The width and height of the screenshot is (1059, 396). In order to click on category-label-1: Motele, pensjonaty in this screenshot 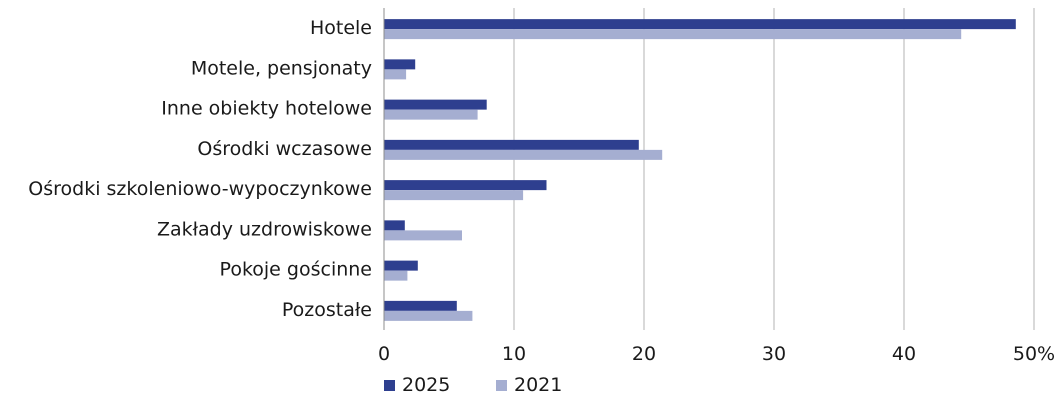, I will do `click(281, 68)`.